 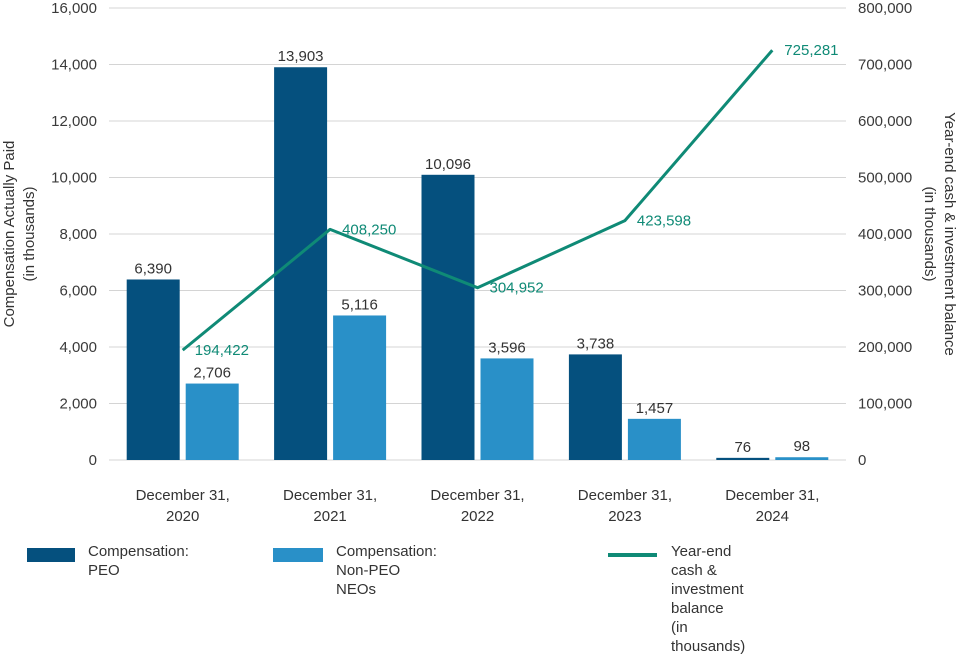 What do you see at coordinates (949, 234) in the screenshot?
I see `right-axis-title-line: Year-end cash & investment balance` at bounding box center [949, 234].